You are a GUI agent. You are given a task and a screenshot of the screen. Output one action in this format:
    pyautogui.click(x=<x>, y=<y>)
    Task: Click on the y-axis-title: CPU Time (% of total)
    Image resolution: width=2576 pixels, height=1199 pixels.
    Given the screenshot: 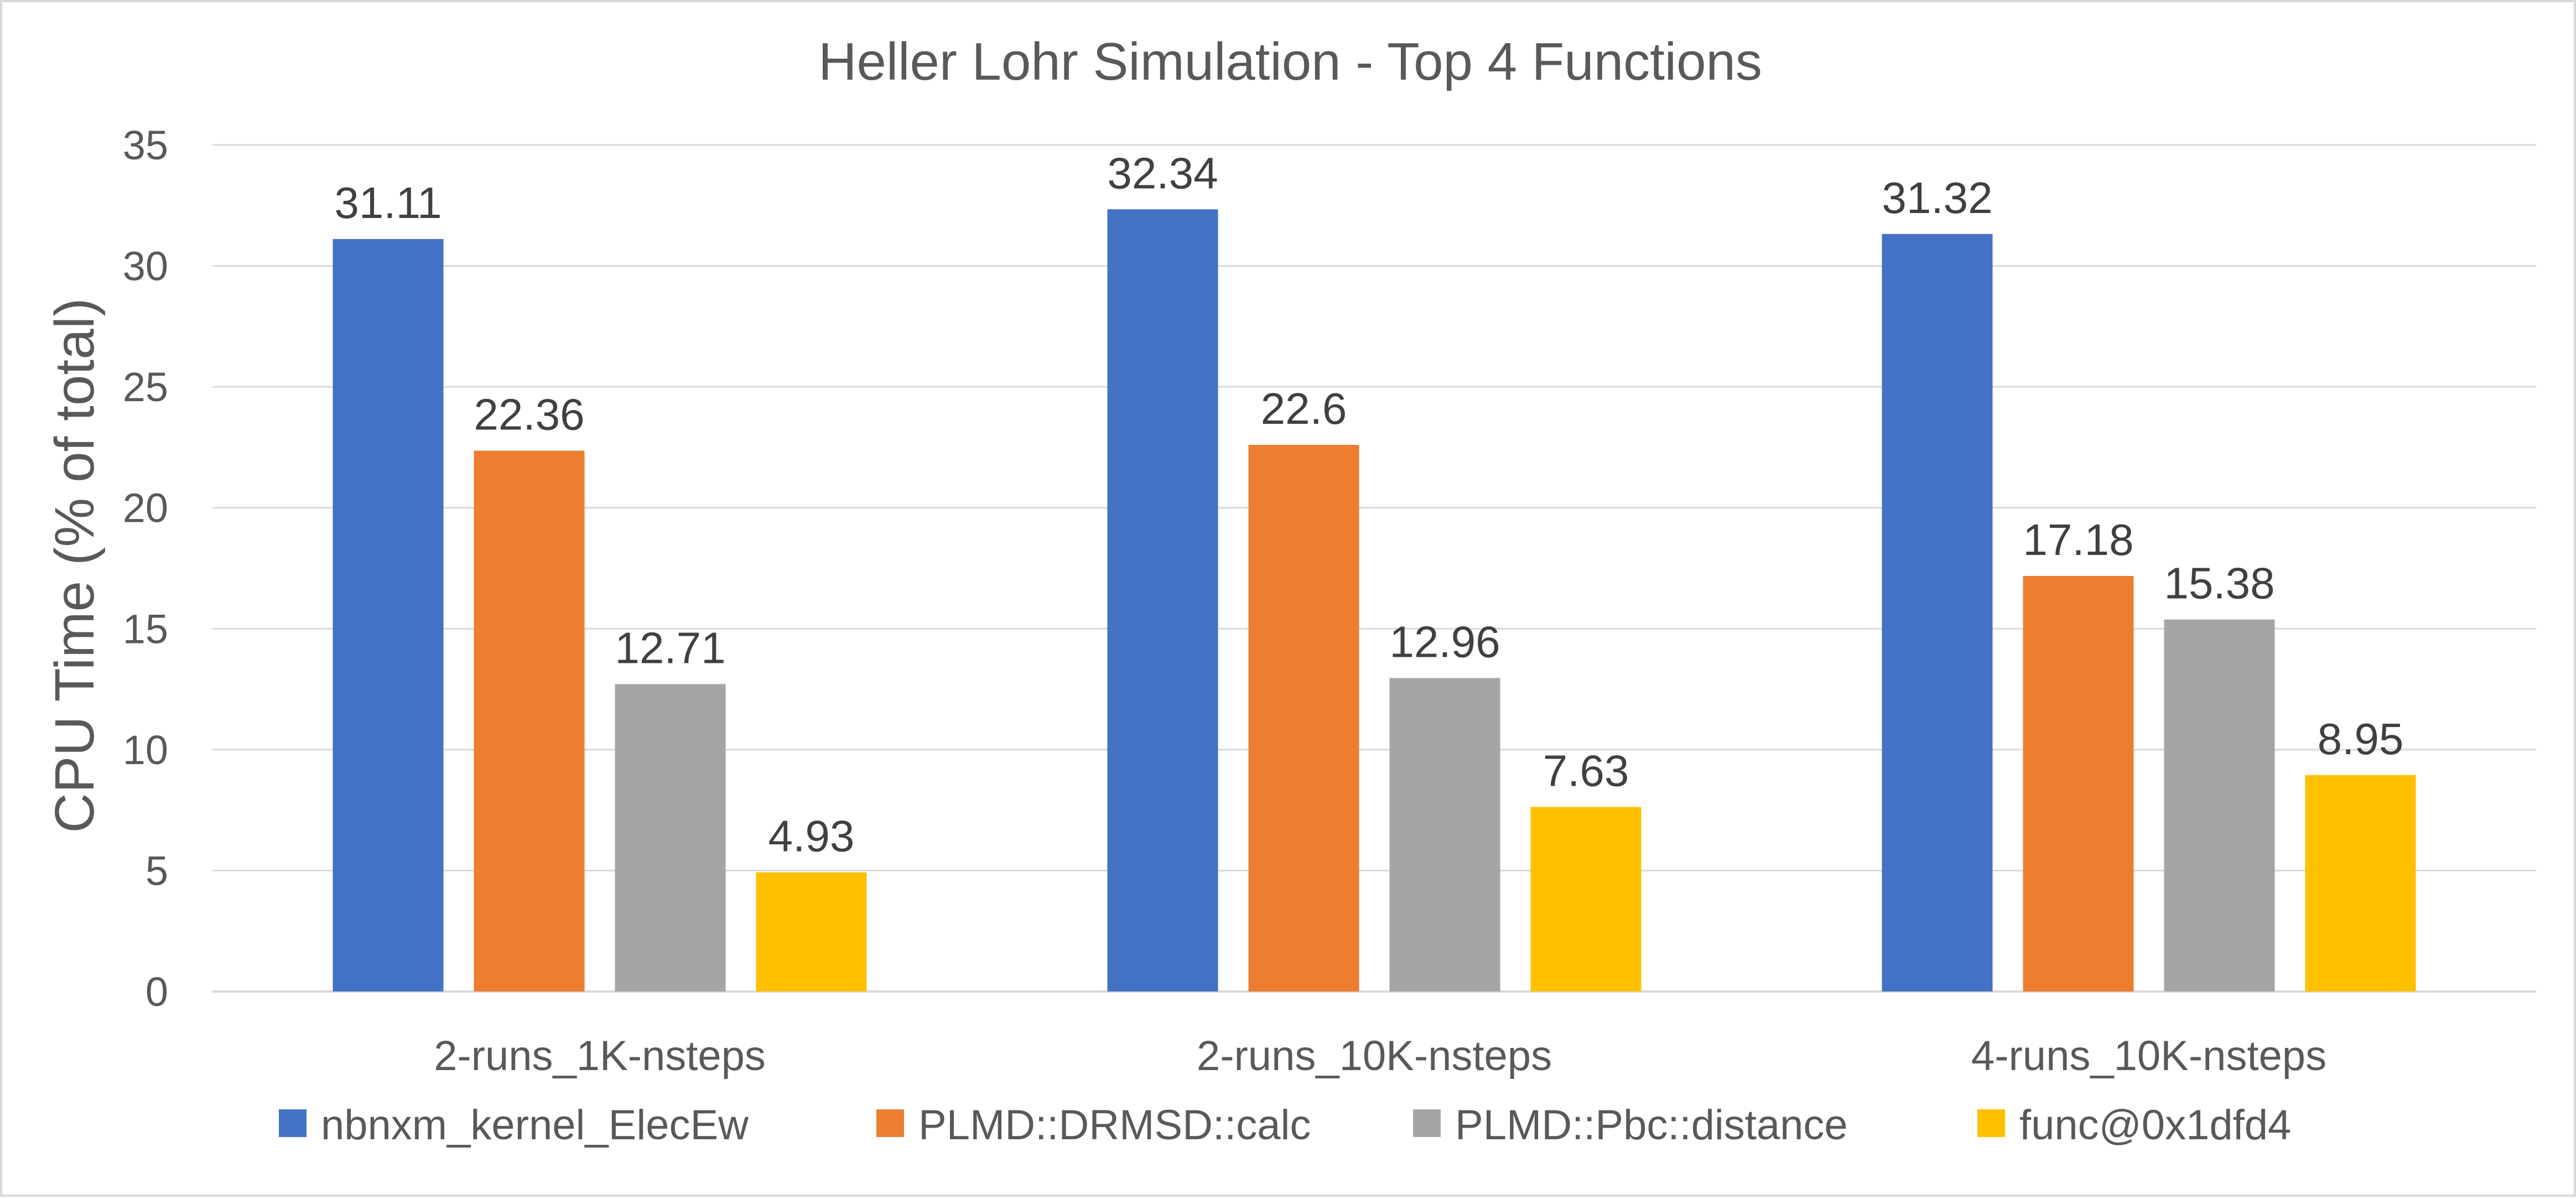 What is the action you would take?
    pyautogui.click(x=75, y=565)
    